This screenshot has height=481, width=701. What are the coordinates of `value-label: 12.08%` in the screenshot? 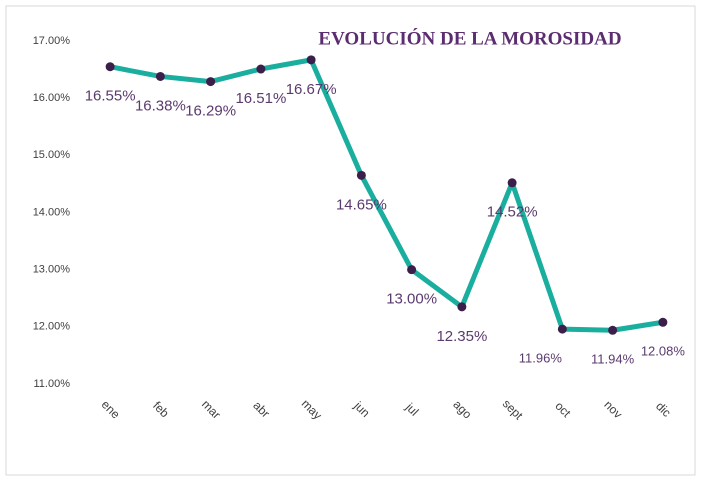 It's located at (663, 351).